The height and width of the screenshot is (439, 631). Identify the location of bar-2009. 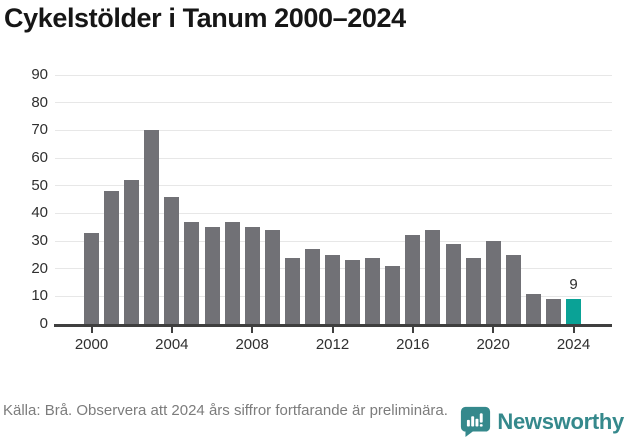
(272, 276).